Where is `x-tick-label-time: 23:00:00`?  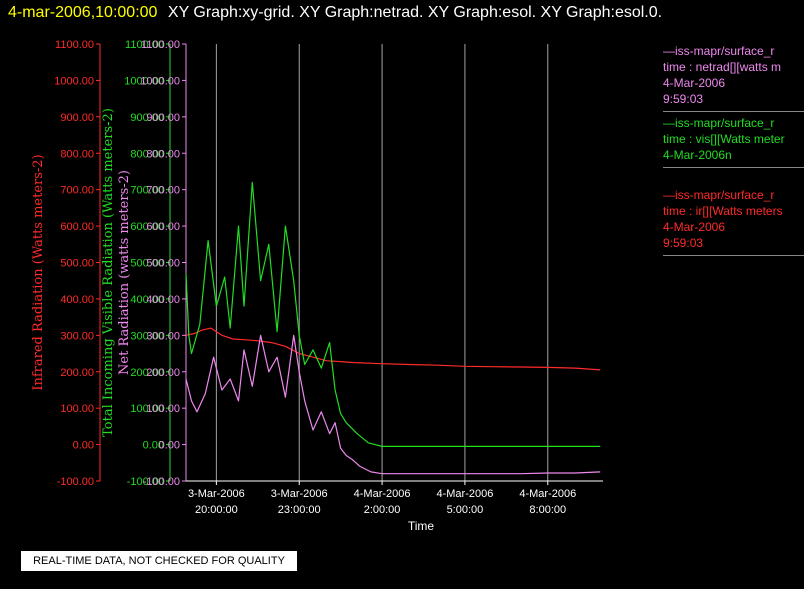
x-tick-label-time: 23:00:00 is located at coordinates (299, 510).